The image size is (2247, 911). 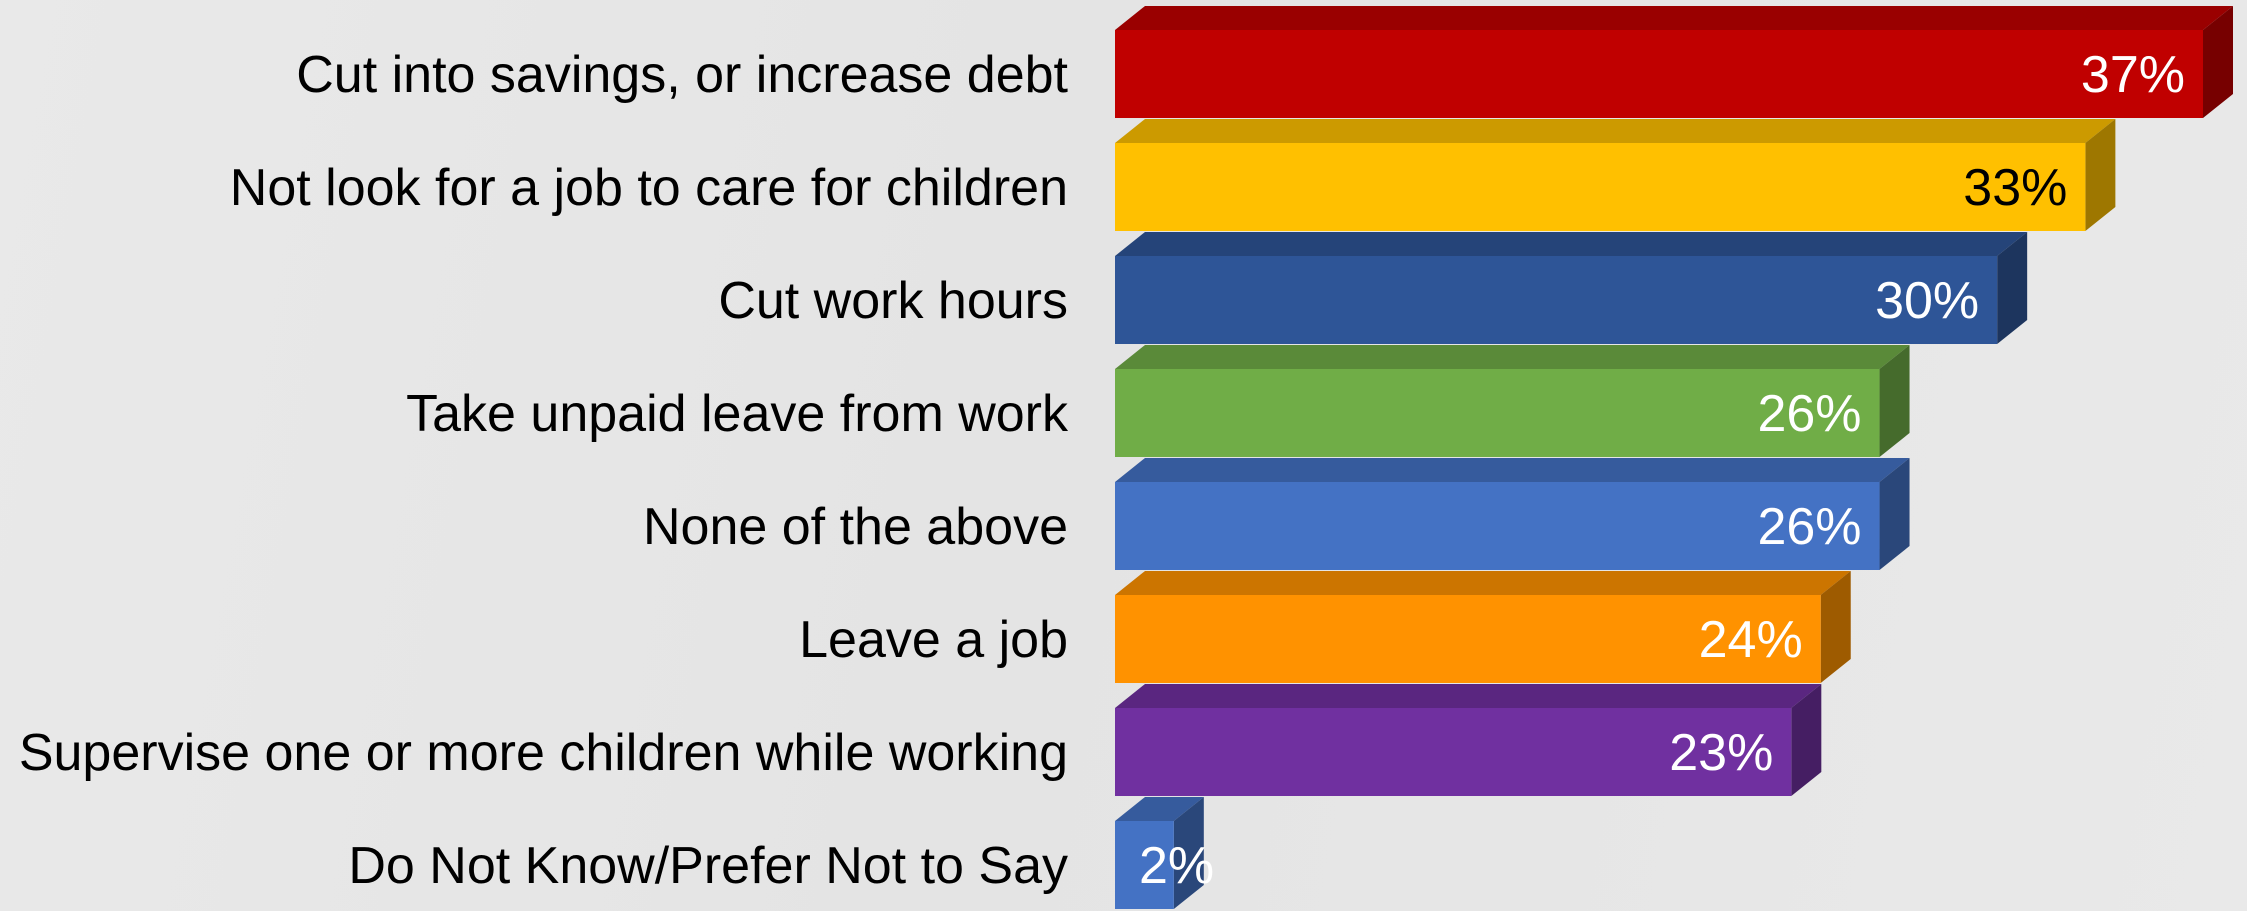 I want to click on bar-group: 26% Take unpaid leave from work, so click(x=1158, y=401).